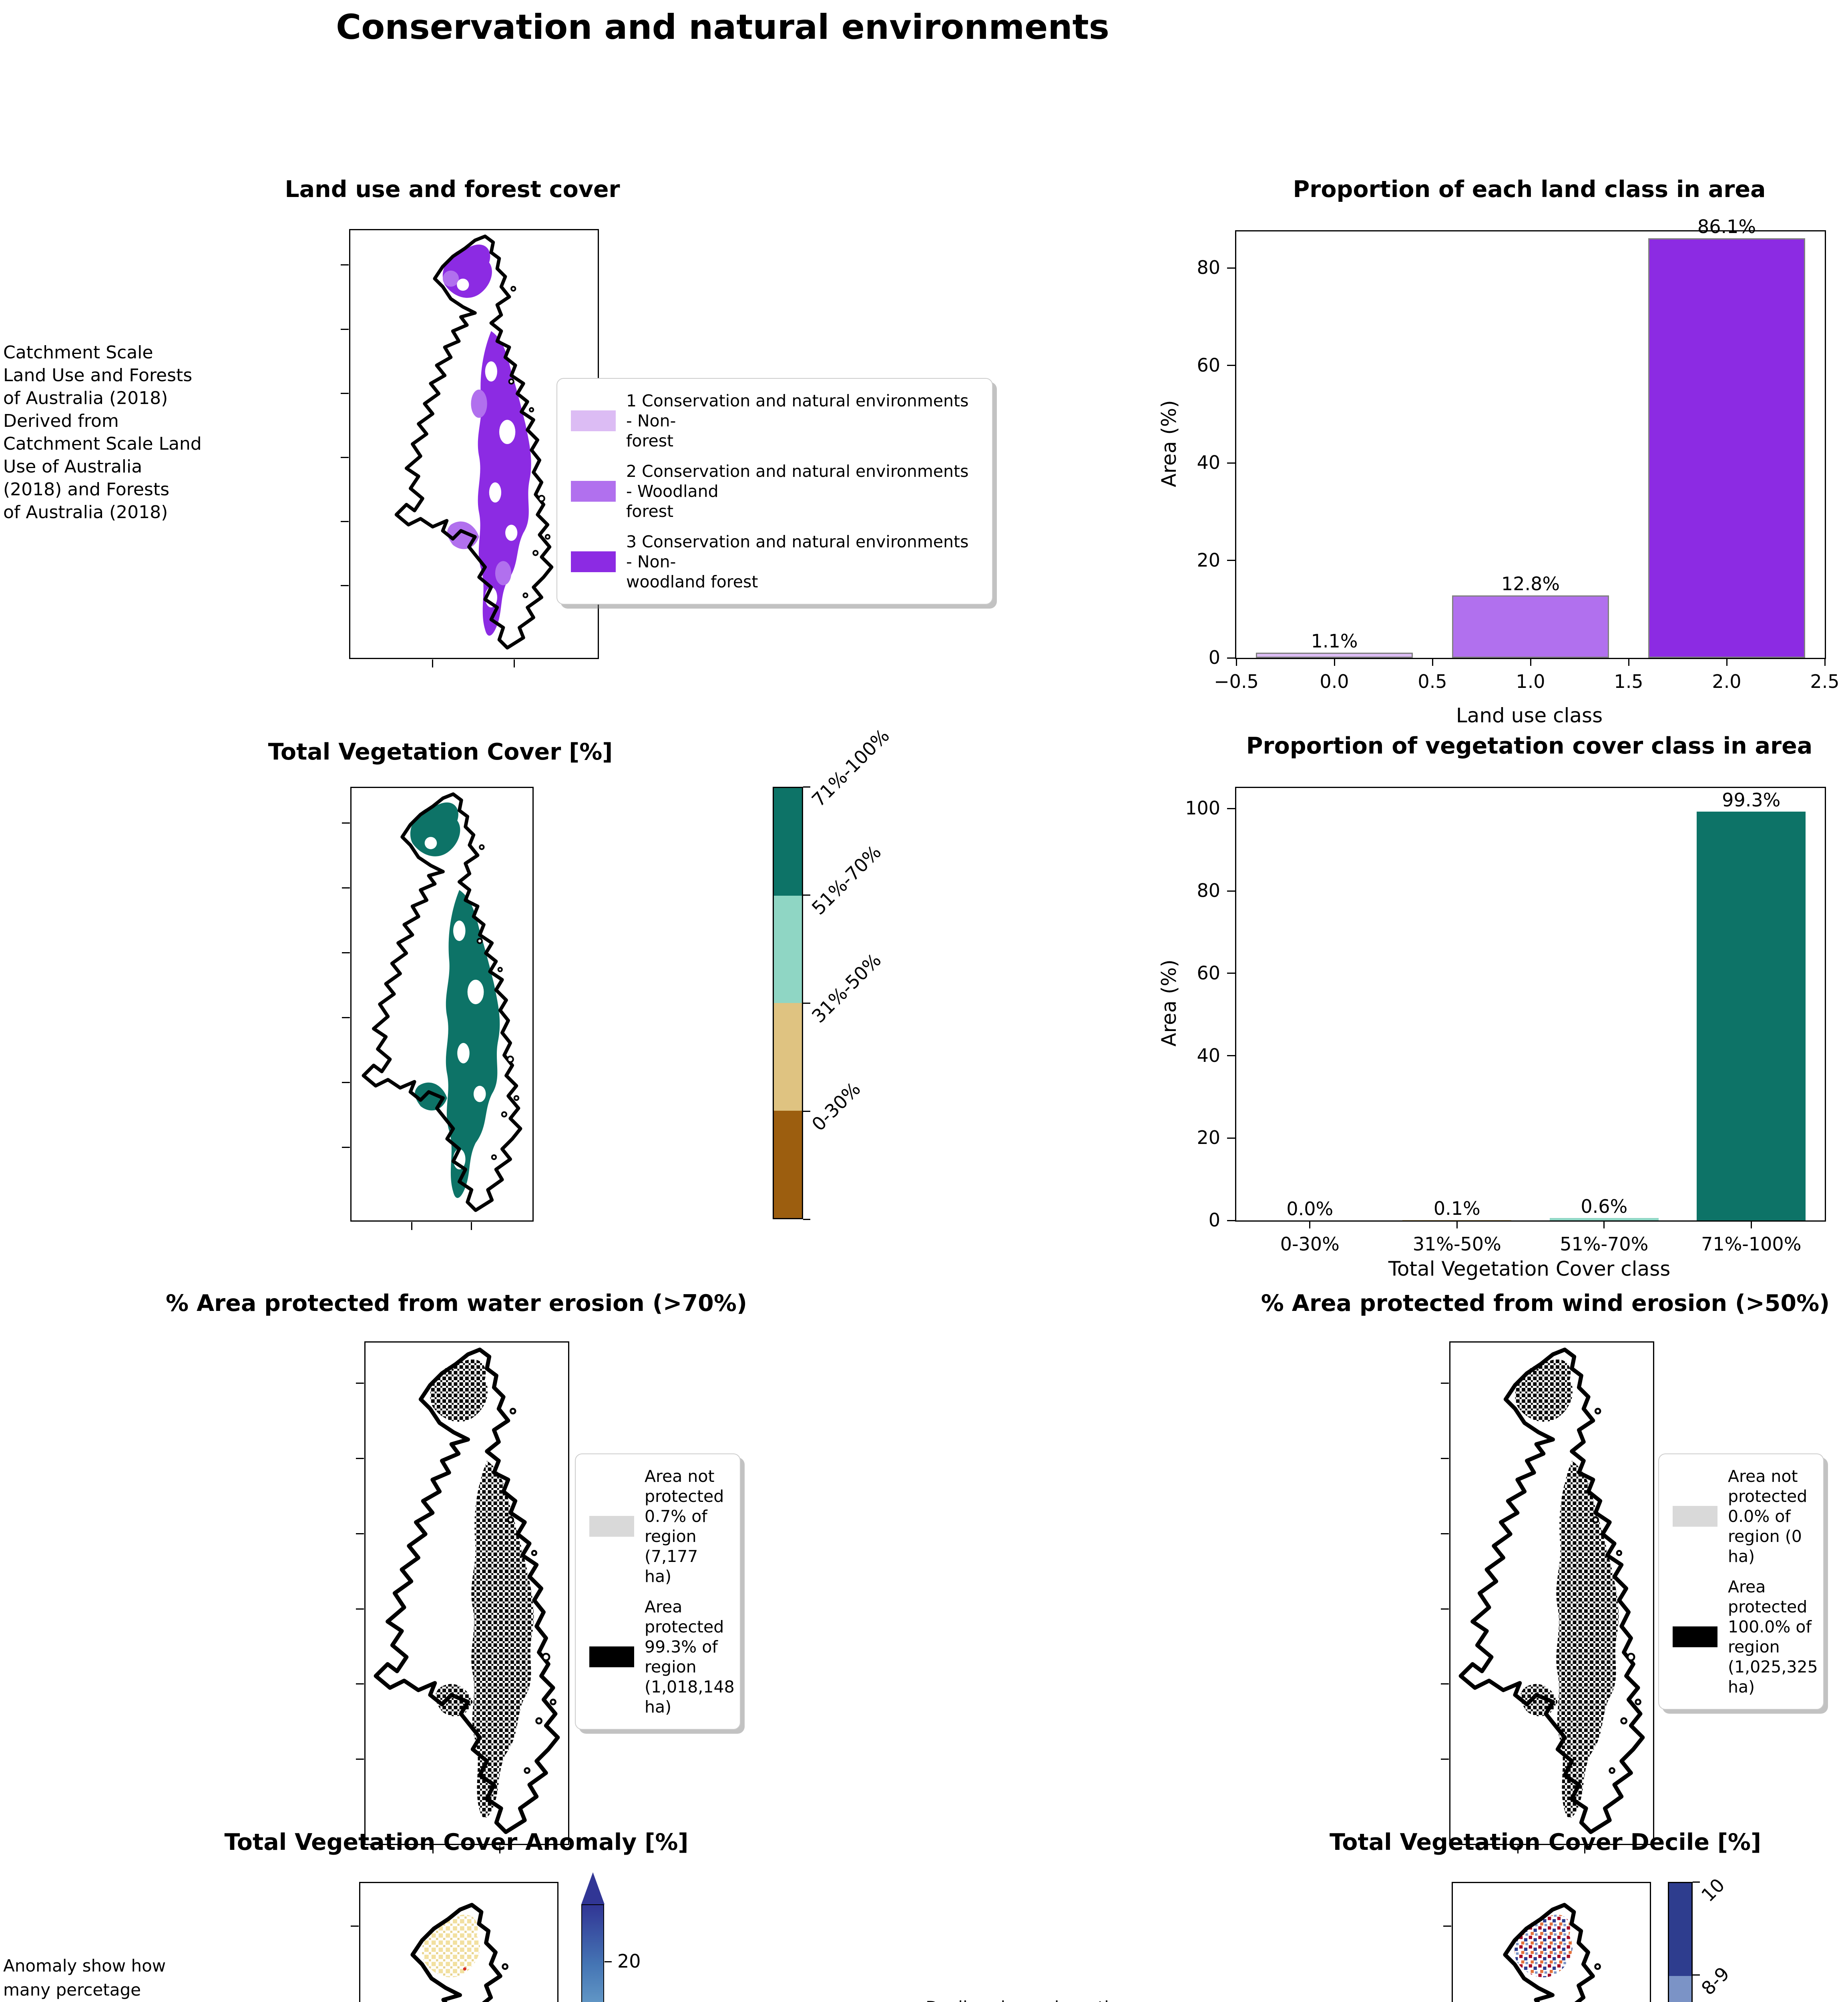 This screenshot has width=1848, height=2002. I want to click on y-tick-label: 20, so click(1208, 560).